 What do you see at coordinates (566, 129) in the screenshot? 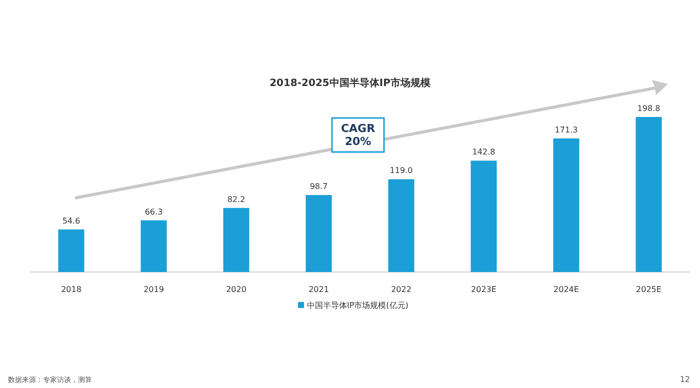
I see `data-label: 171.3` at bounding box center [566, 129].